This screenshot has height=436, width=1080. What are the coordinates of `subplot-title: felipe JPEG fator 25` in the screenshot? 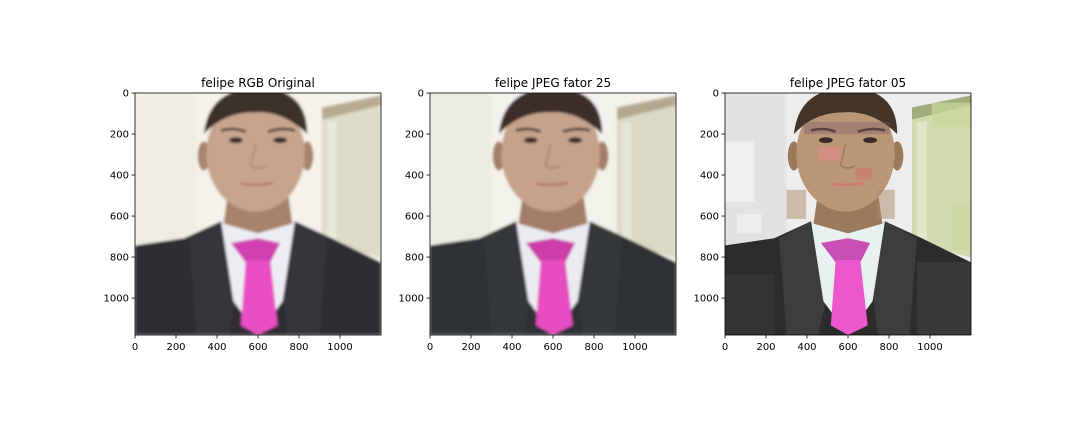 It's located at (553, 83).